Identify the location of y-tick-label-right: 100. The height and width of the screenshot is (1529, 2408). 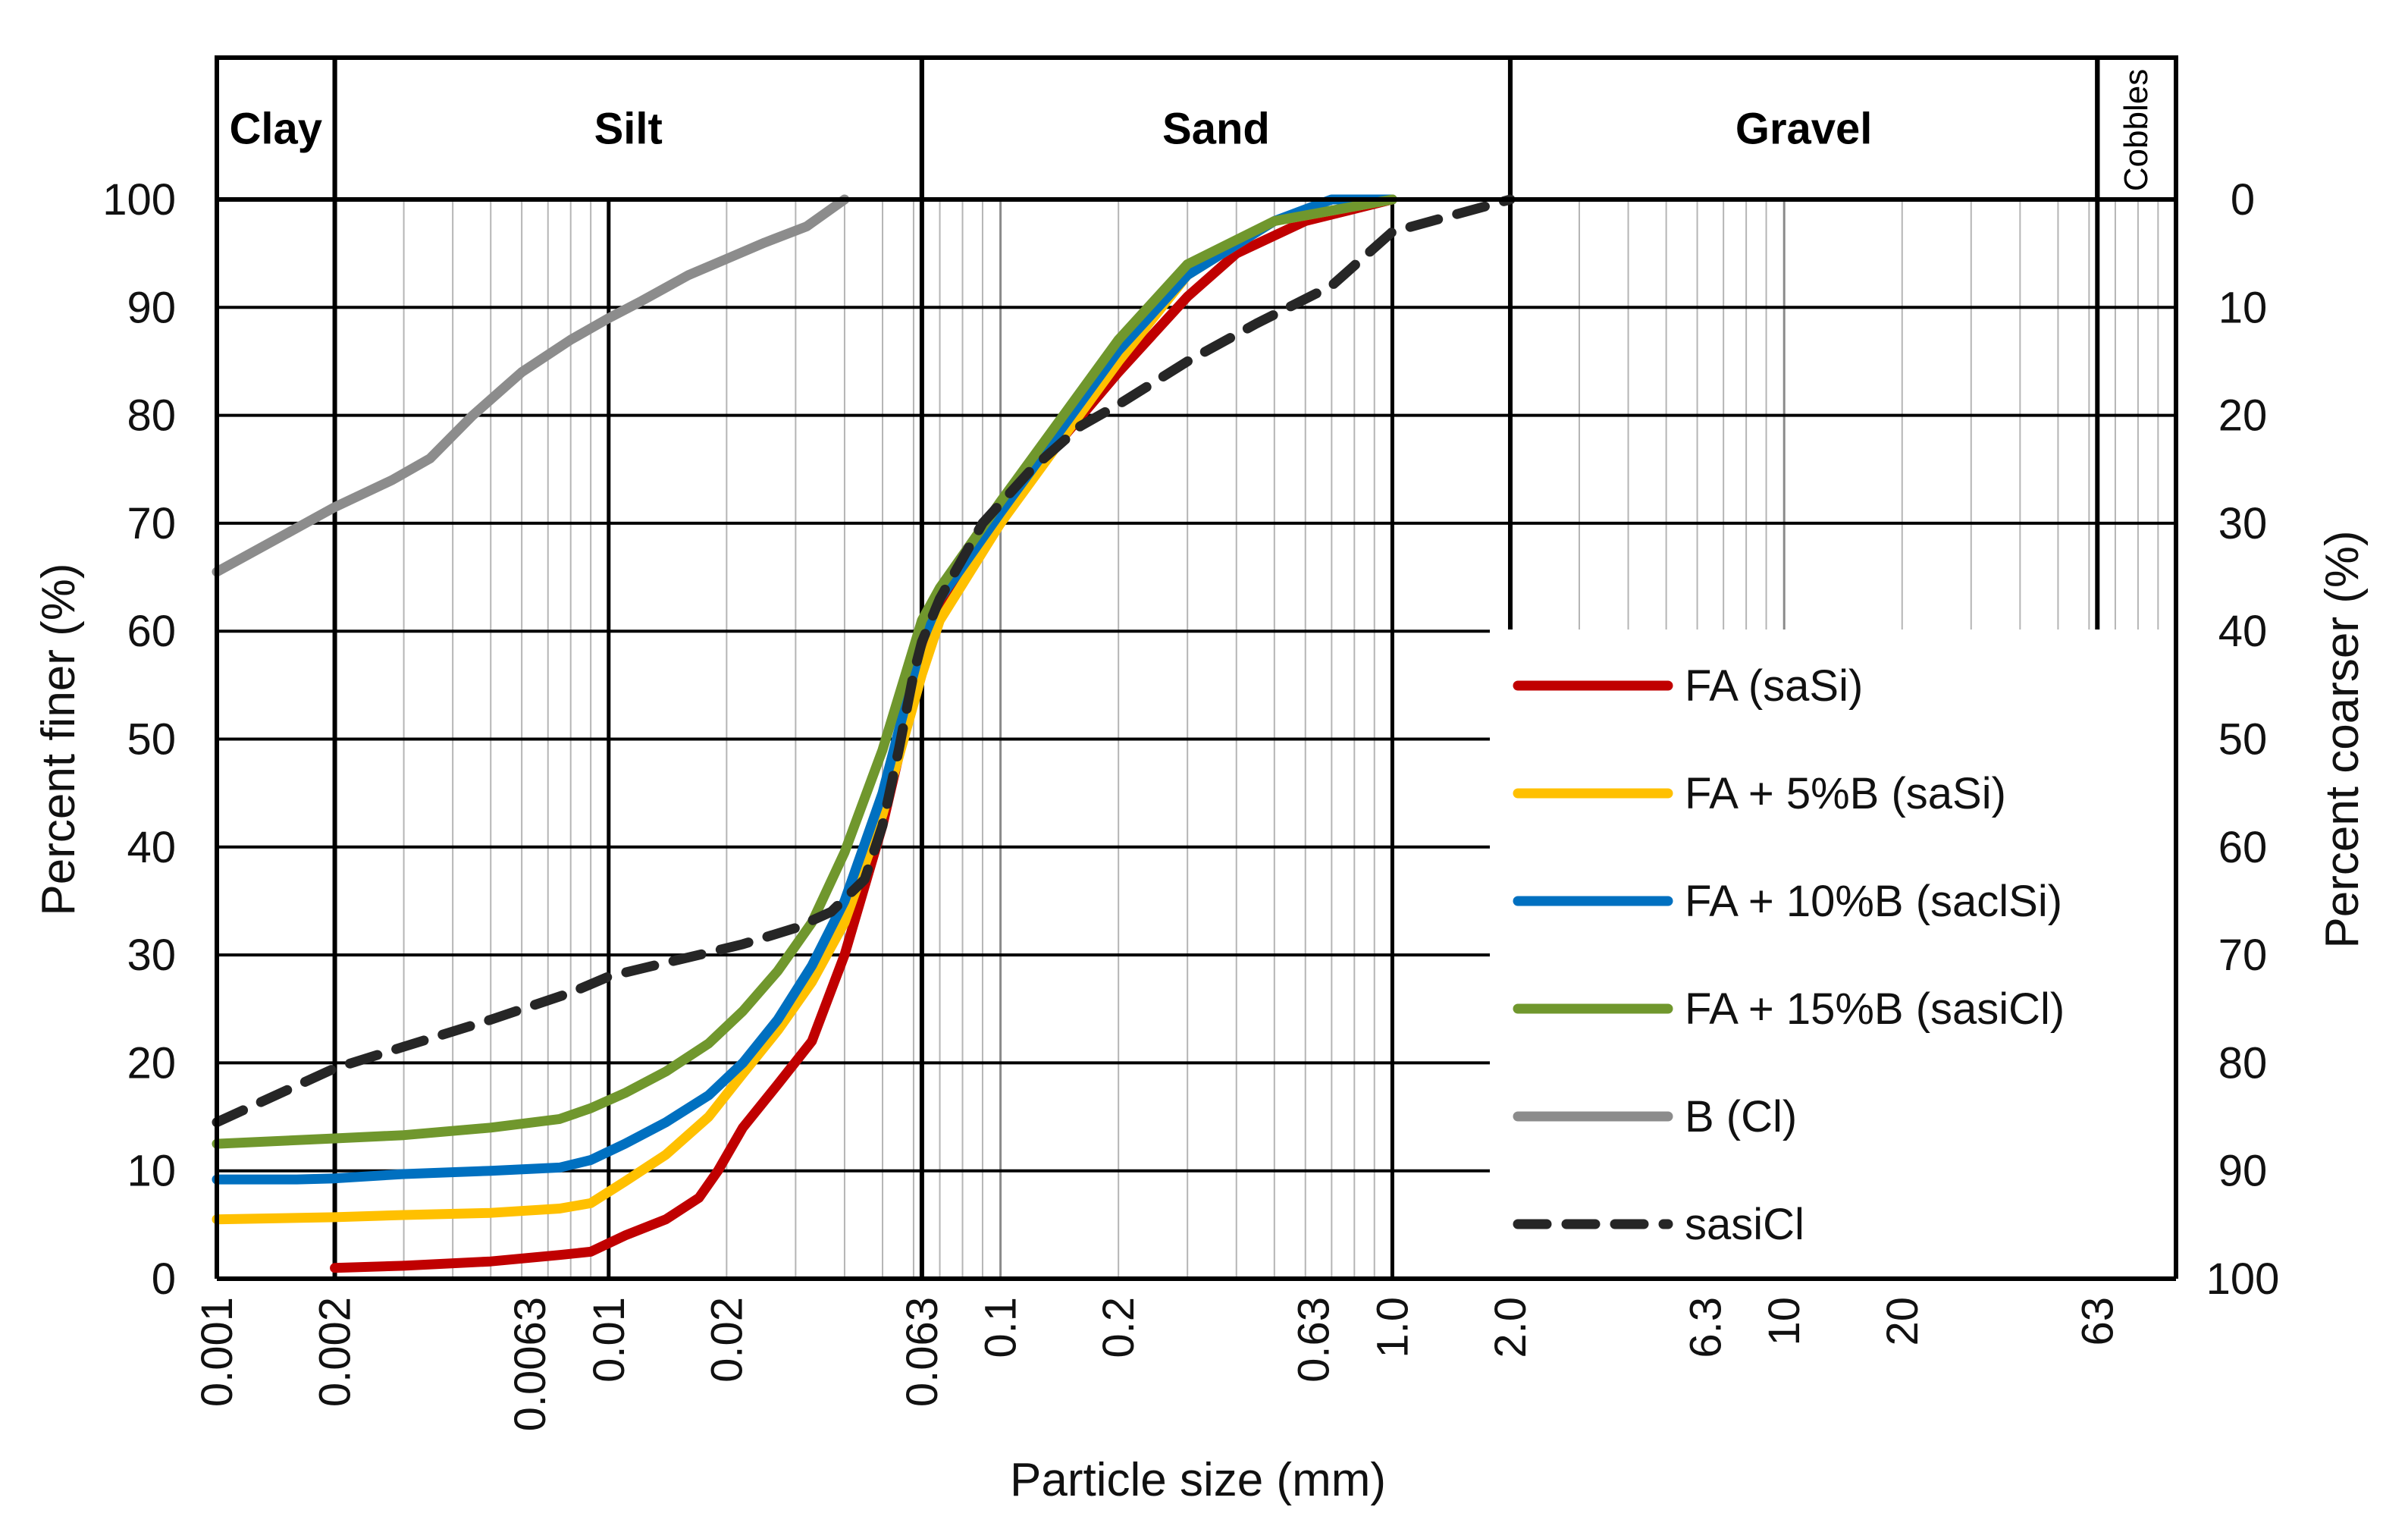
(2243, 1279).